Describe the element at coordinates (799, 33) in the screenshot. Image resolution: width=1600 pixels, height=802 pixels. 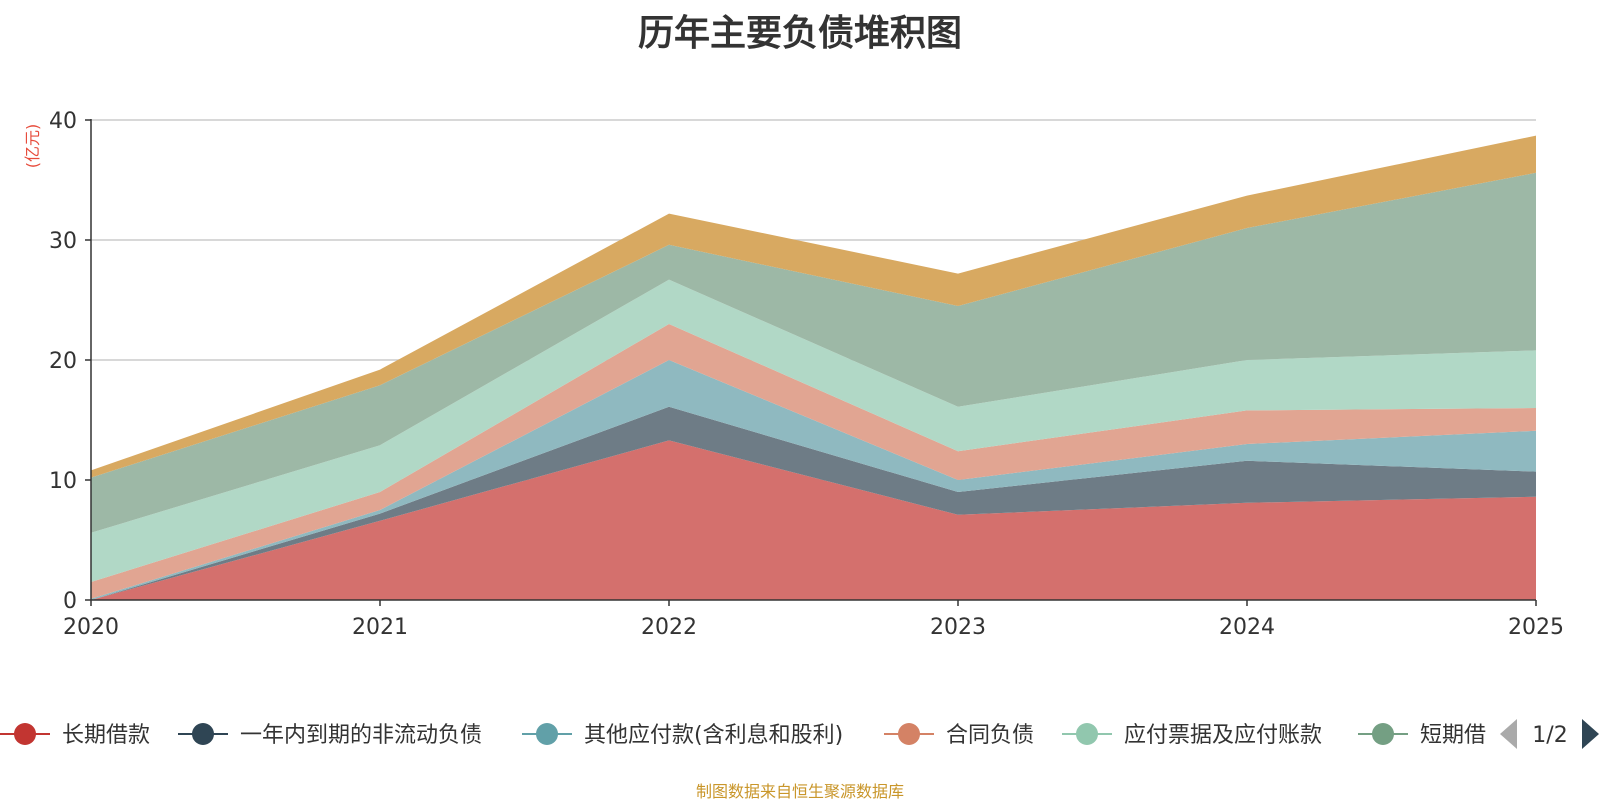
I see `chart-title: 历年主要负债堆积图` at that location.